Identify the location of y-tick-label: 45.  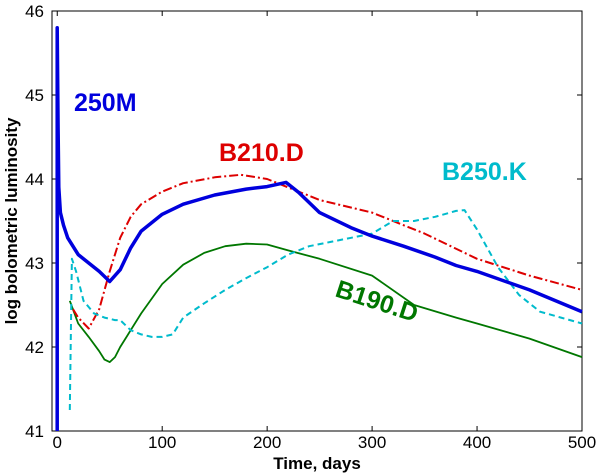
(34, 95).